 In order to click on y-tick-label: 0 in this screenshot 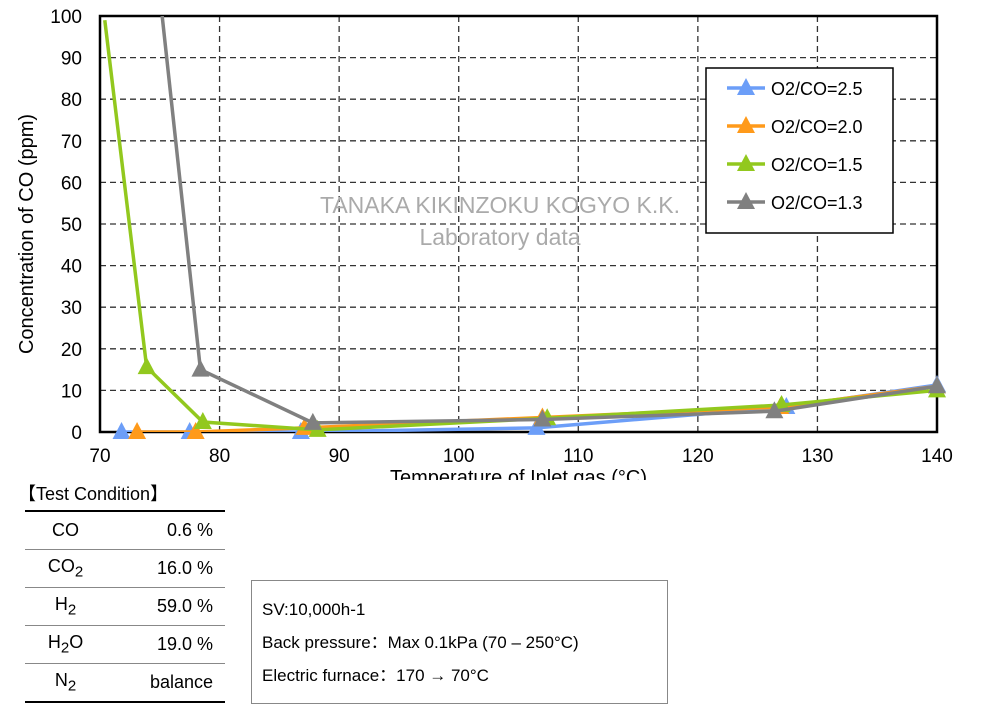, I will do `click(76, 433)`.